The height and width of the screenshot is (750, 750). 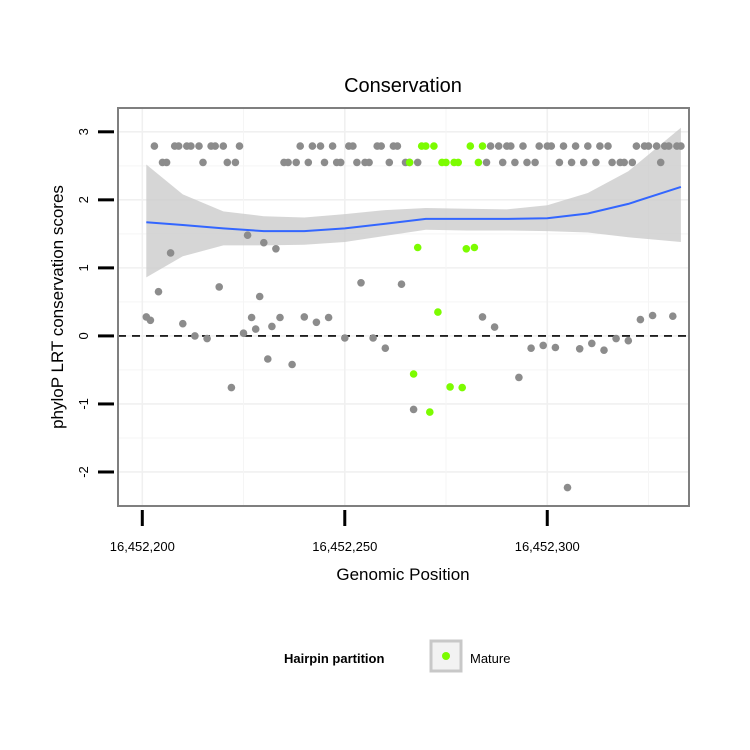 I want to click on x-axis-title: Genomic Position, so click(x=402, y=574).